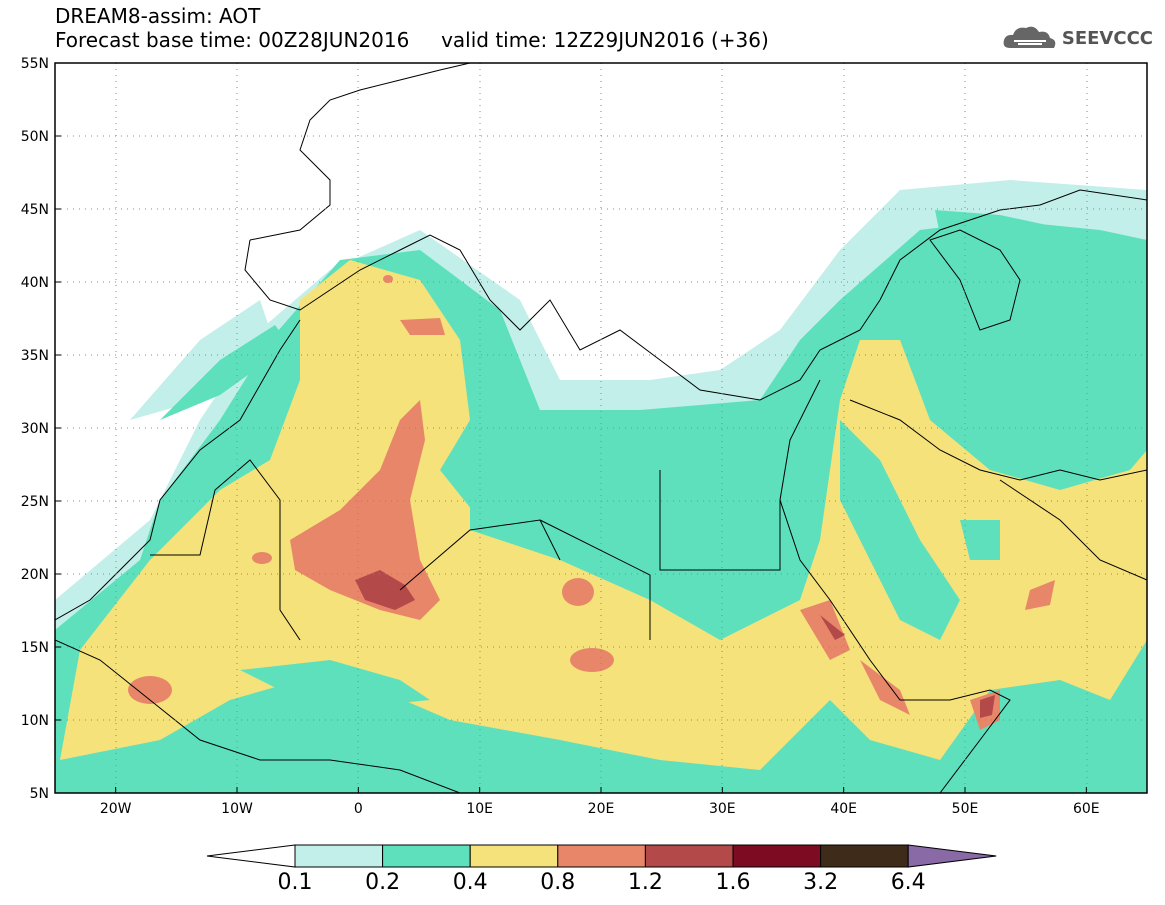  Describe the element at coordinates (35, 283) in the screenshot. I see `lat-label: 40N` at that location.